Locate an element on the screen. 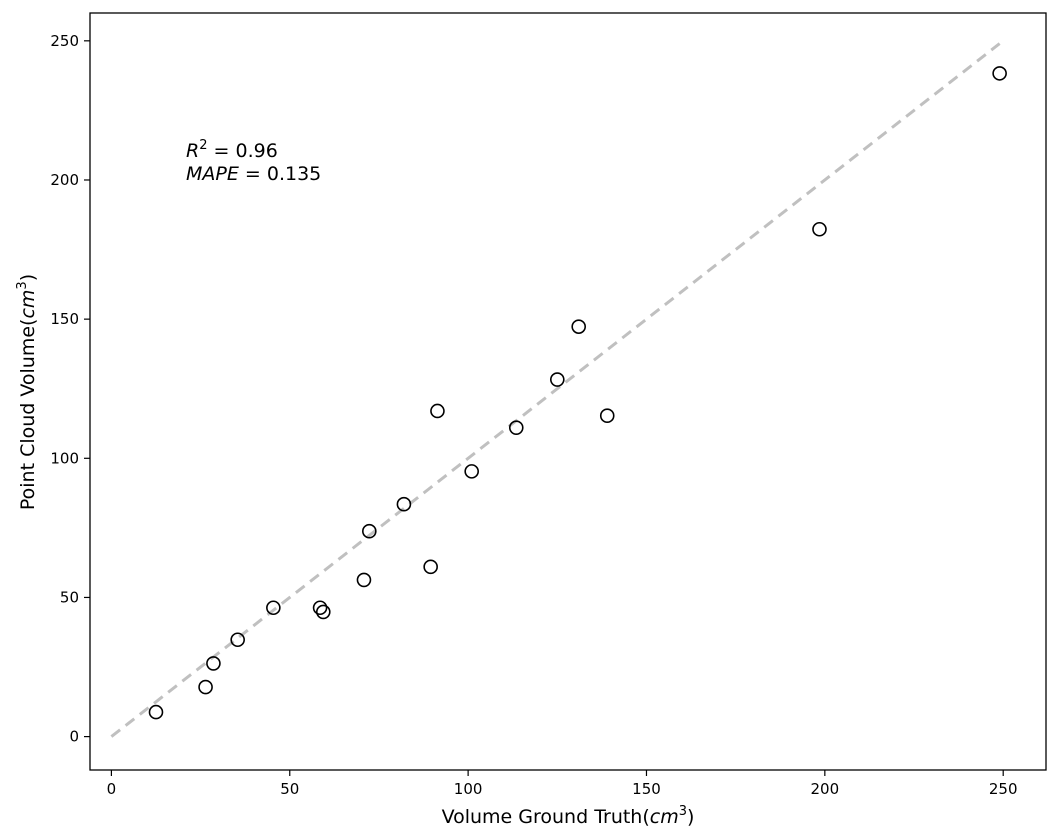 This screenshot has width=1063, height=840. x-tick-label: 250 is located at coordinates (1003, 789).